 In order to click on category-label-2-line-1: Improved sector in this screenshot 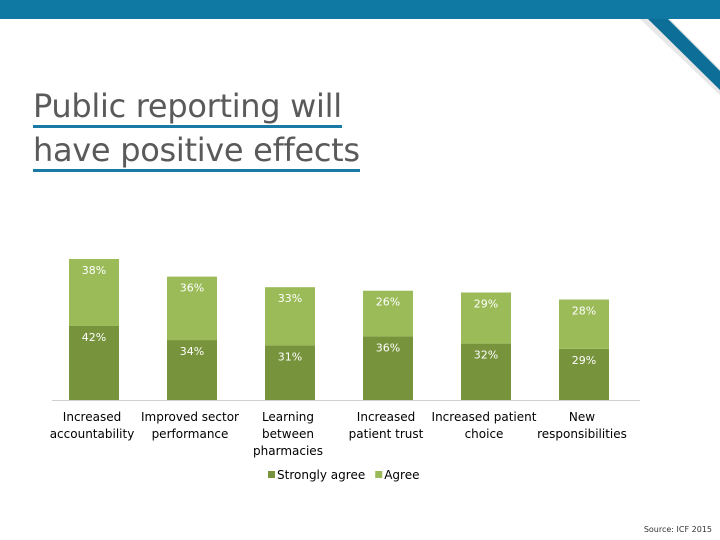, I will do `click(190, 417)`.